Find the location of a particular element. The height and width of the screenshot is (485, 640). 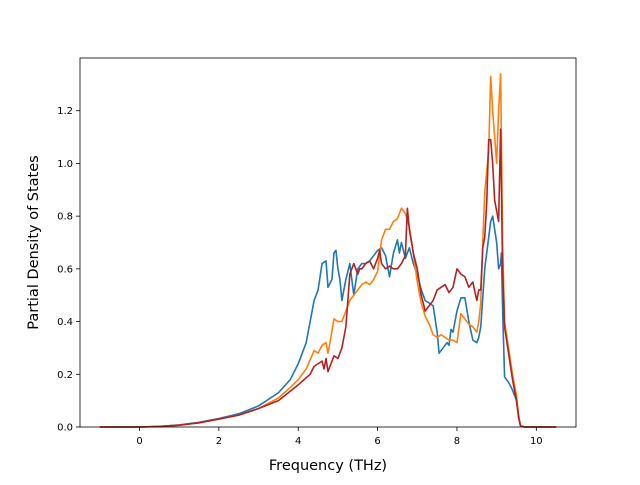

y-tick-label: 0.8 is located at coordinates (65, 217).